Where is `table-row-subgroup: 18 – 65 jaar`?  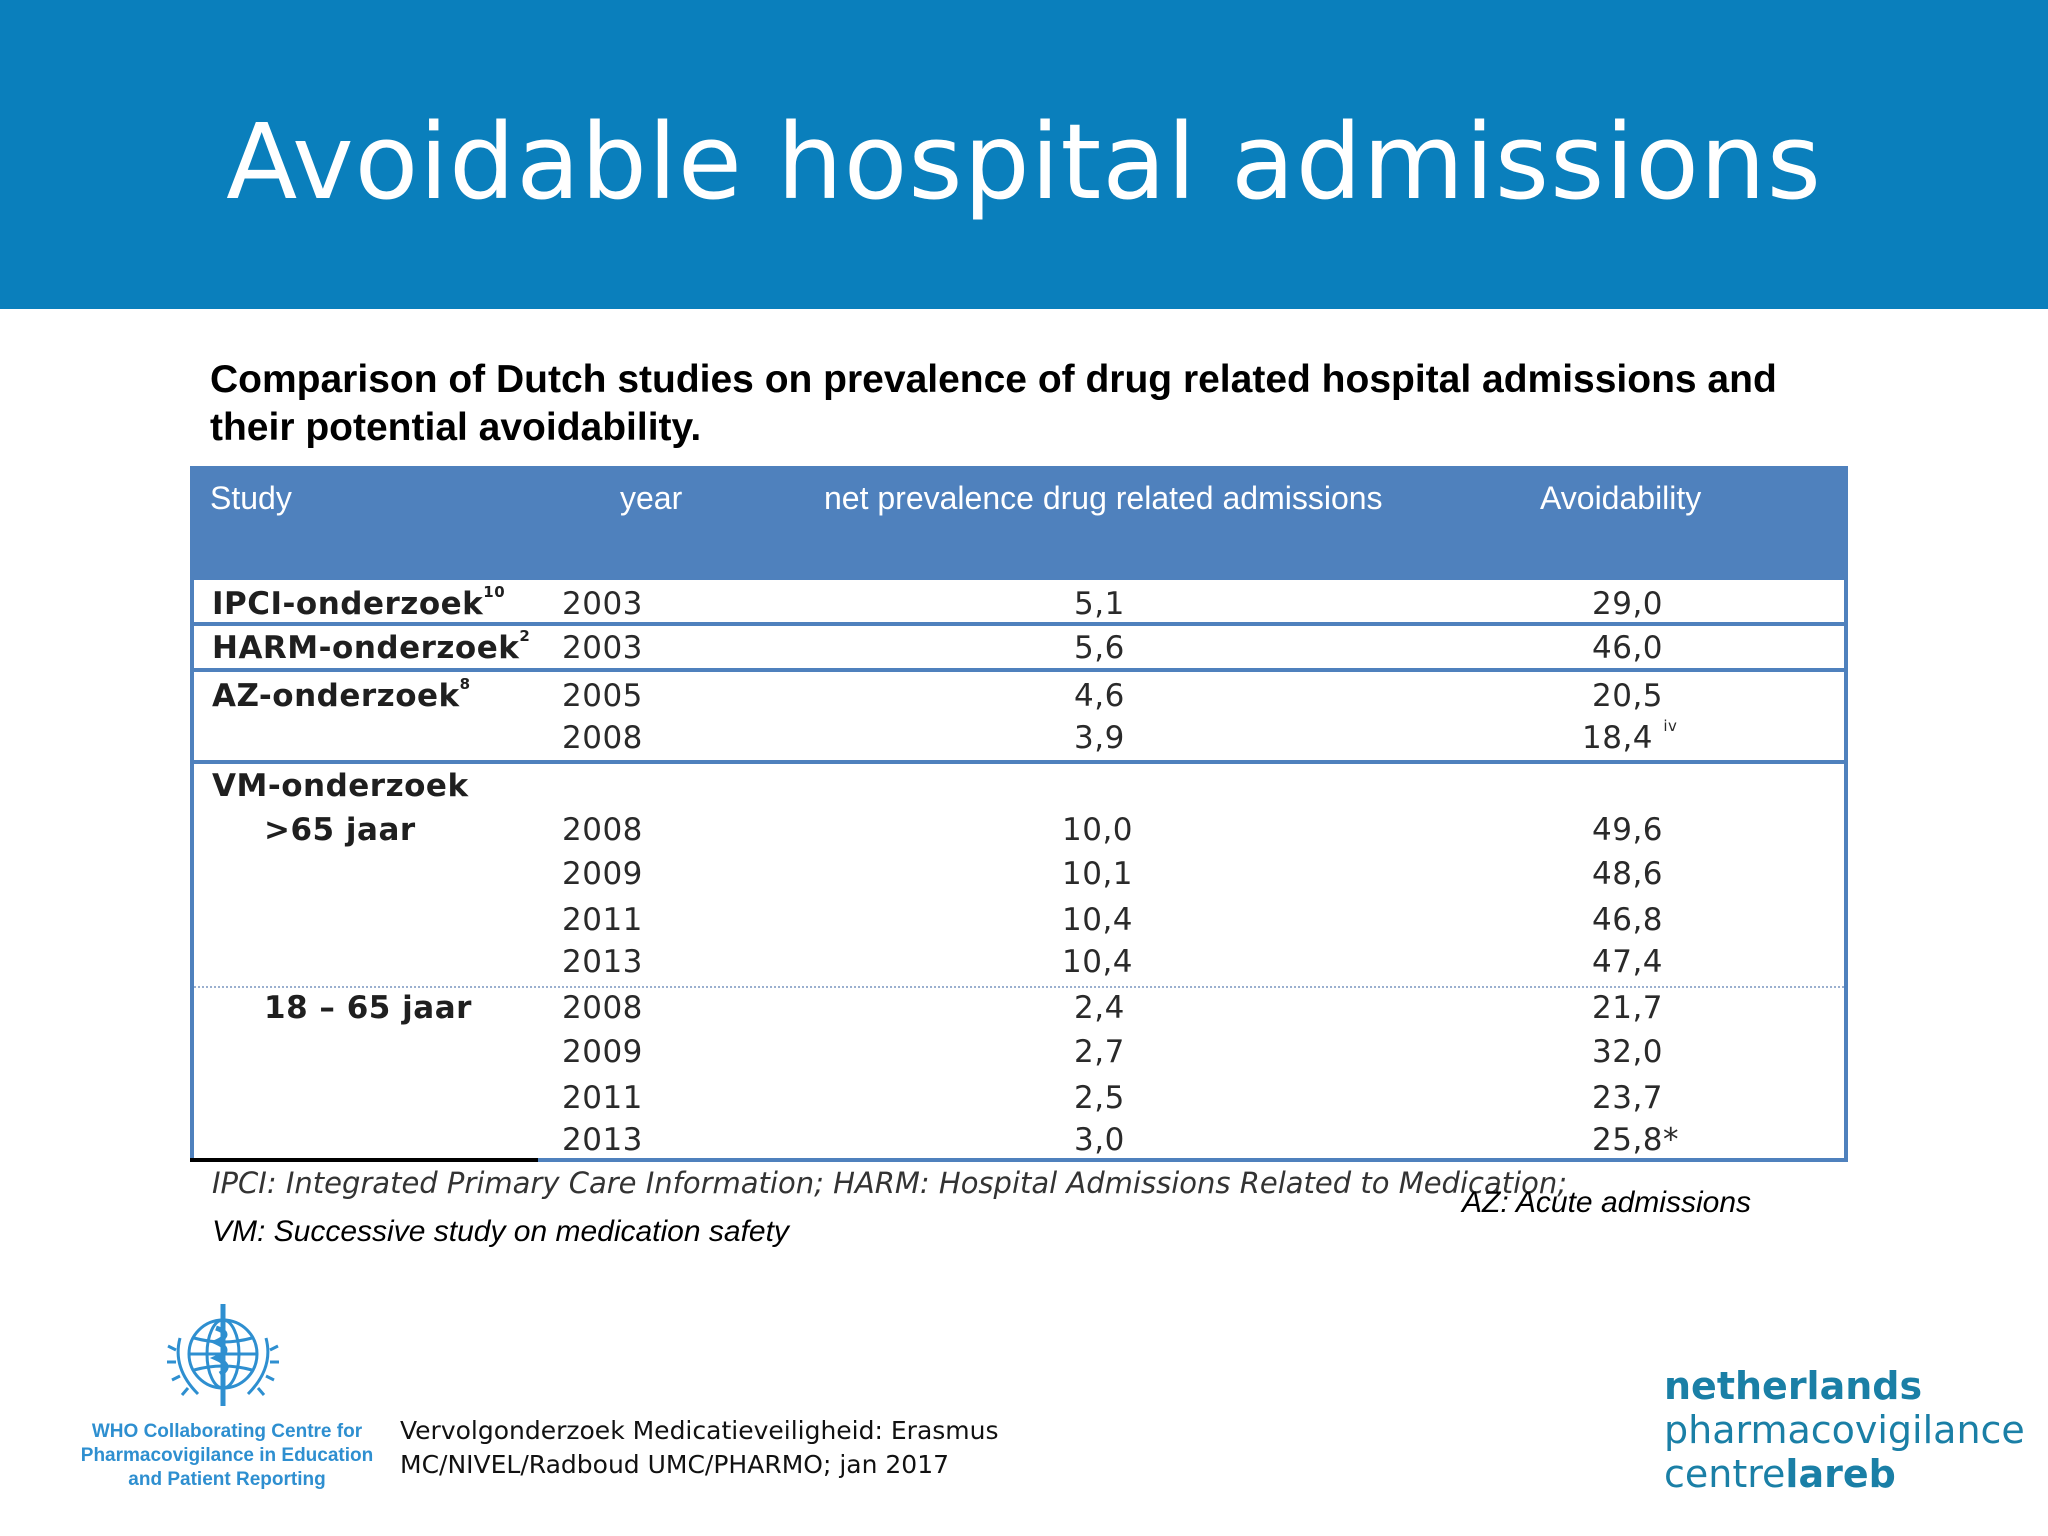
table-row-subgroup: 18 – 65 jaar is located at coordinates (368, 1008).